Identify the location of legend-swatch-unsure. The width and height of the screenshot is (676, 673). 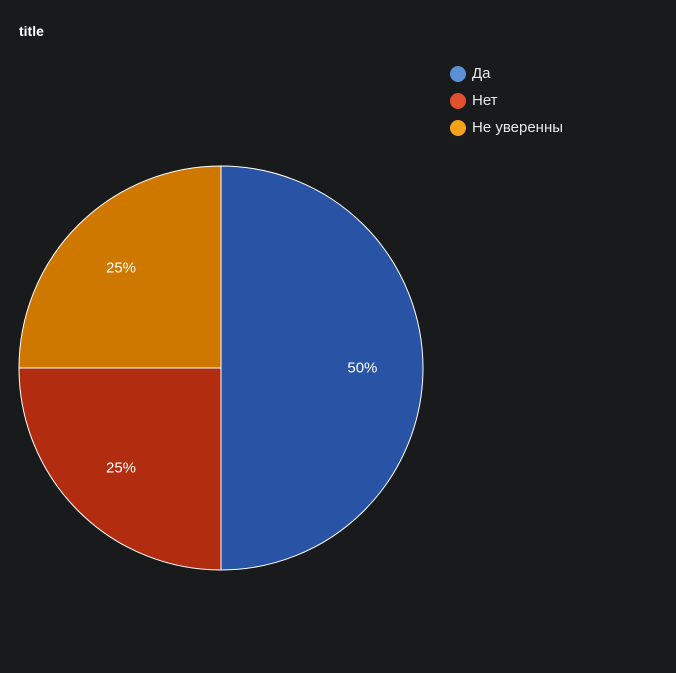
(458, 127).